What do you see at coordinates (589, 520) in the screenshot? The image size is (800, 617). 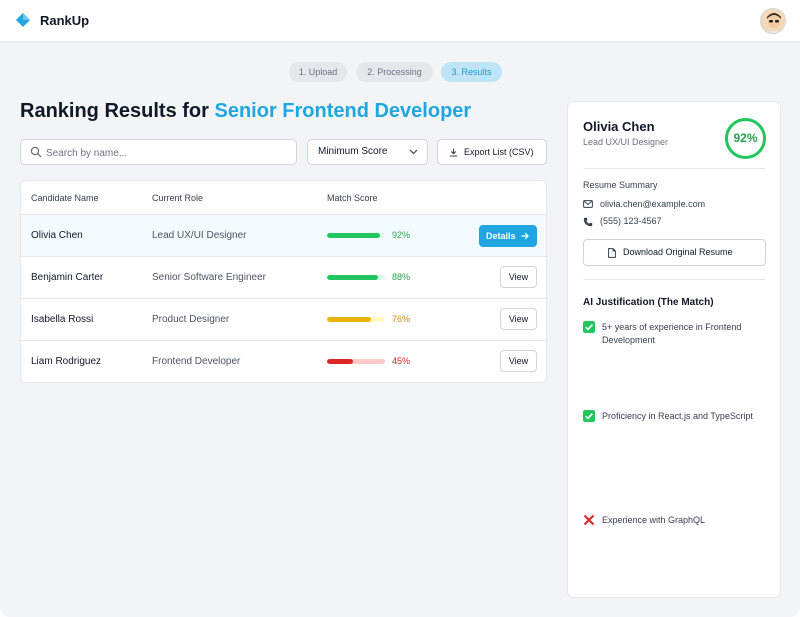 I see `cross-icon` at bounding box center [589, 520].